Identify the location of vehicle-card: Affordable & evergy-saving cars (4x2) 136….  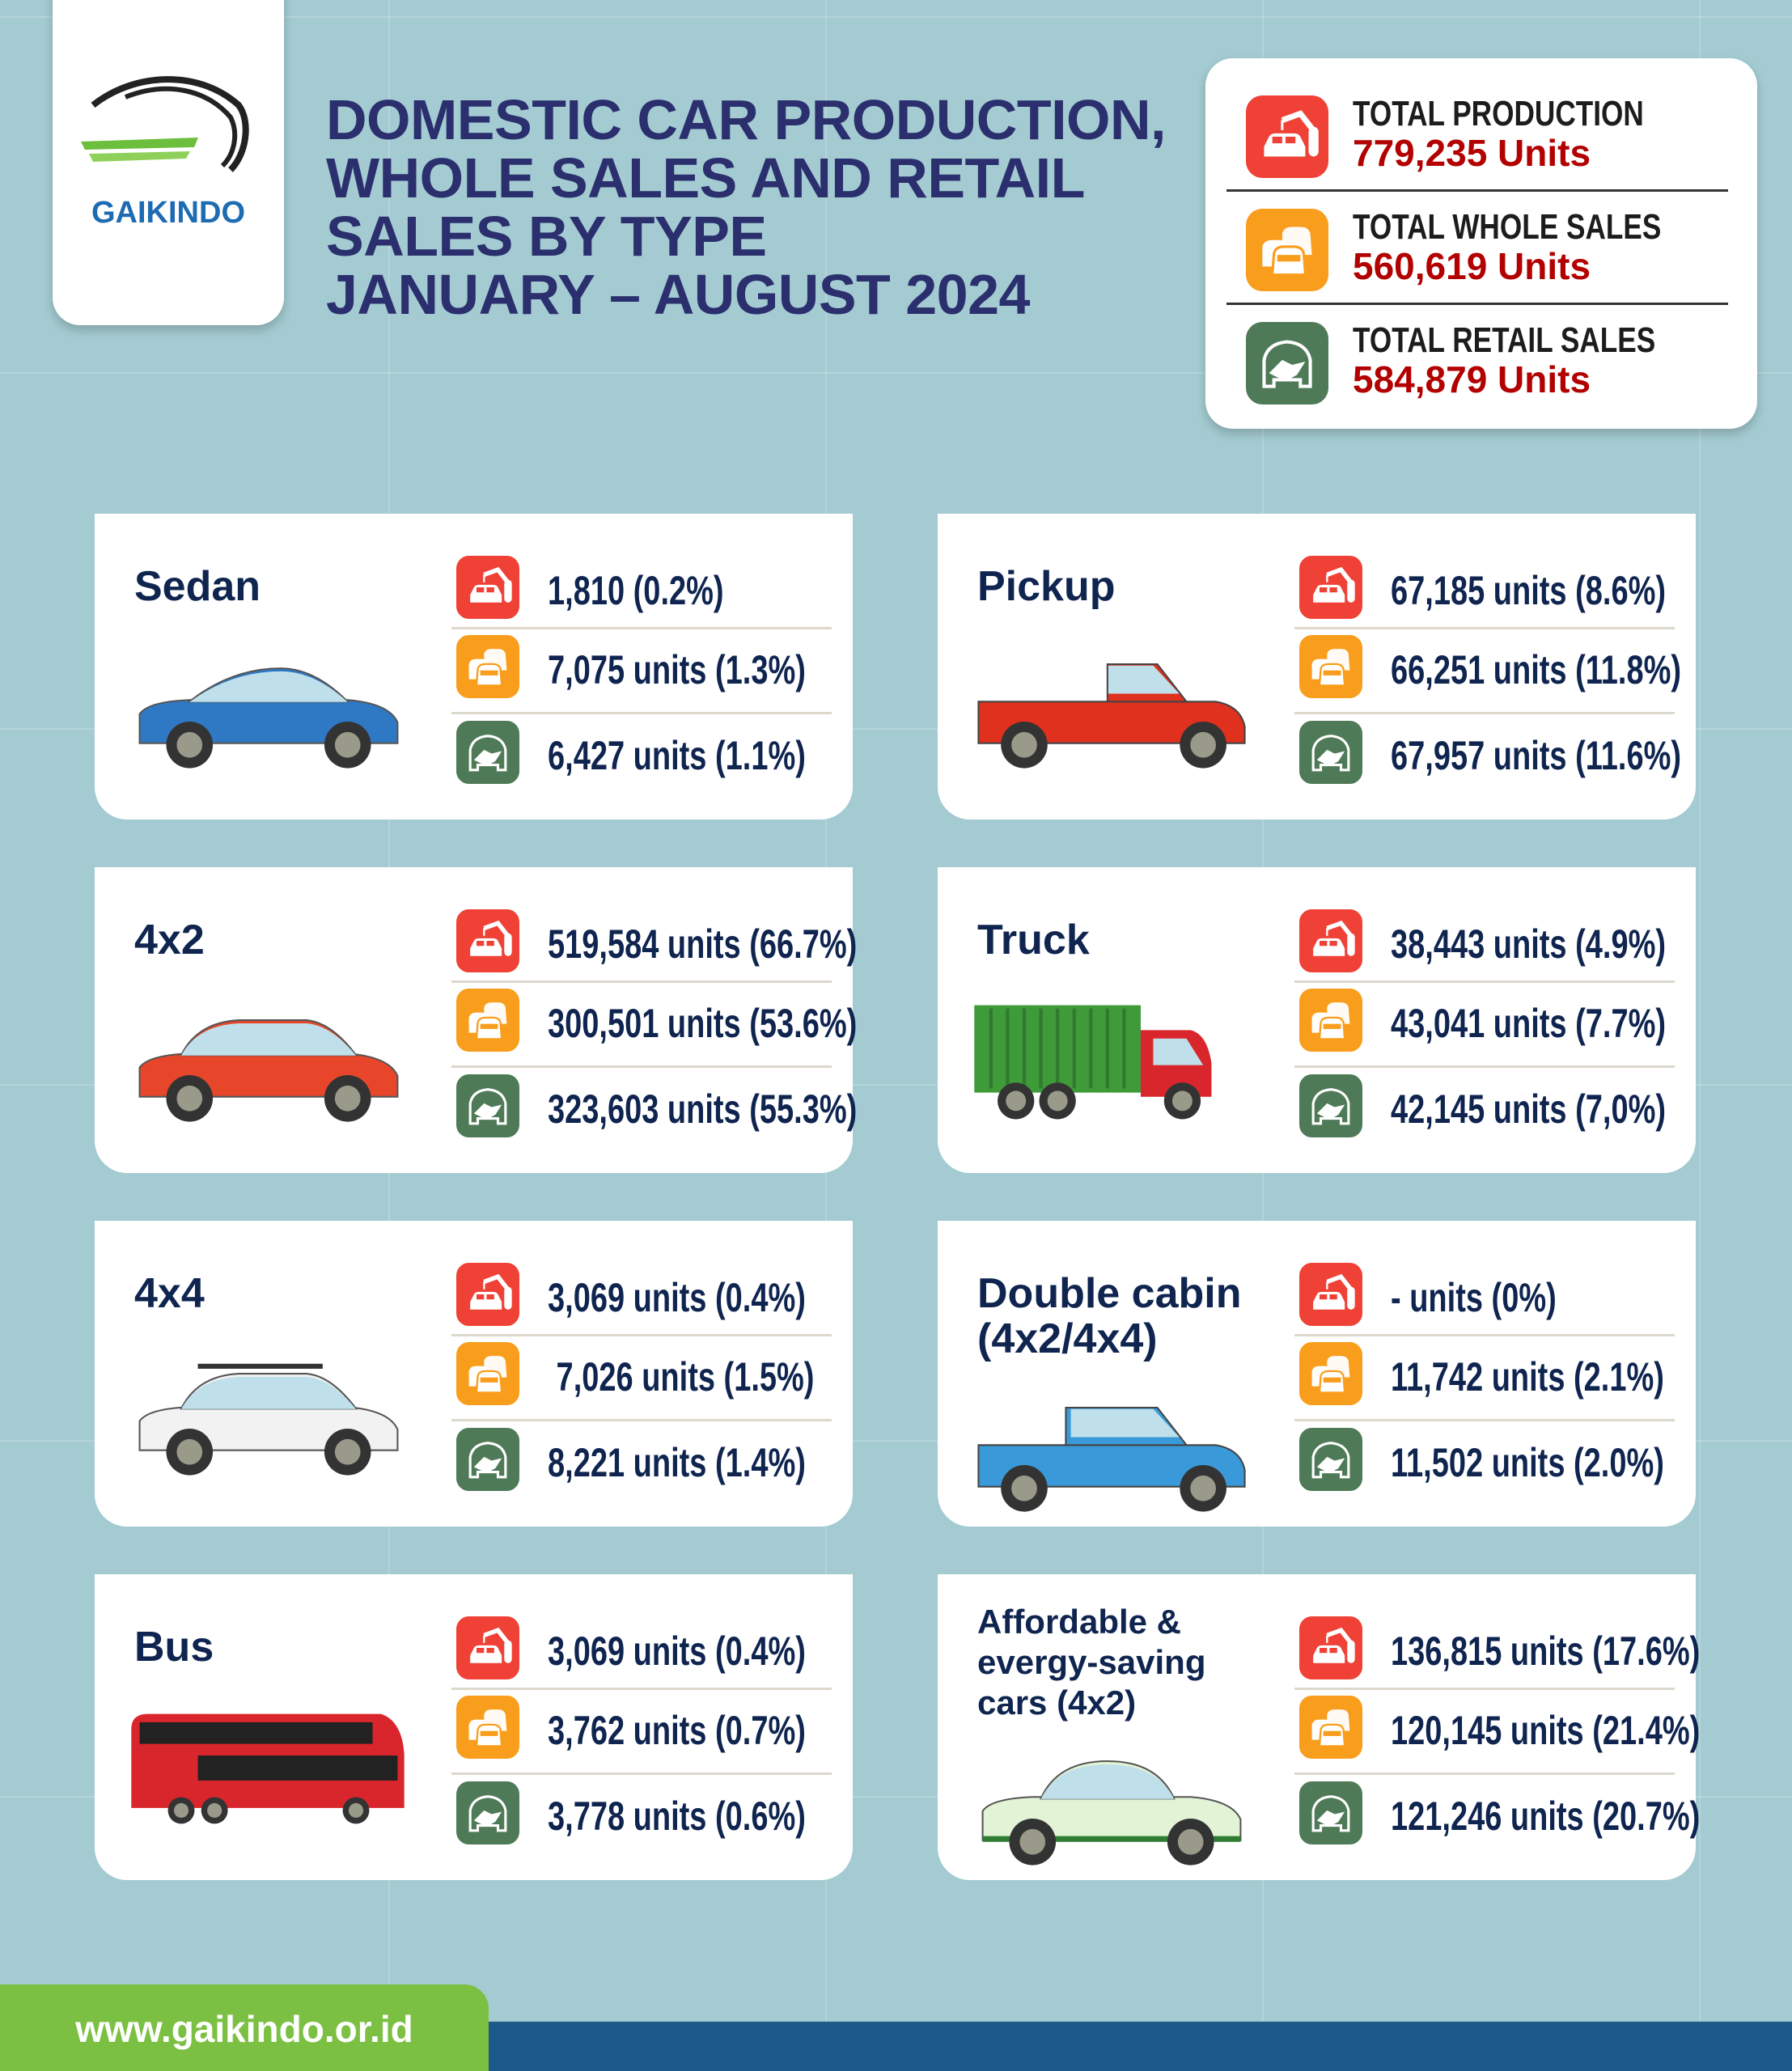
(1319, 1727).